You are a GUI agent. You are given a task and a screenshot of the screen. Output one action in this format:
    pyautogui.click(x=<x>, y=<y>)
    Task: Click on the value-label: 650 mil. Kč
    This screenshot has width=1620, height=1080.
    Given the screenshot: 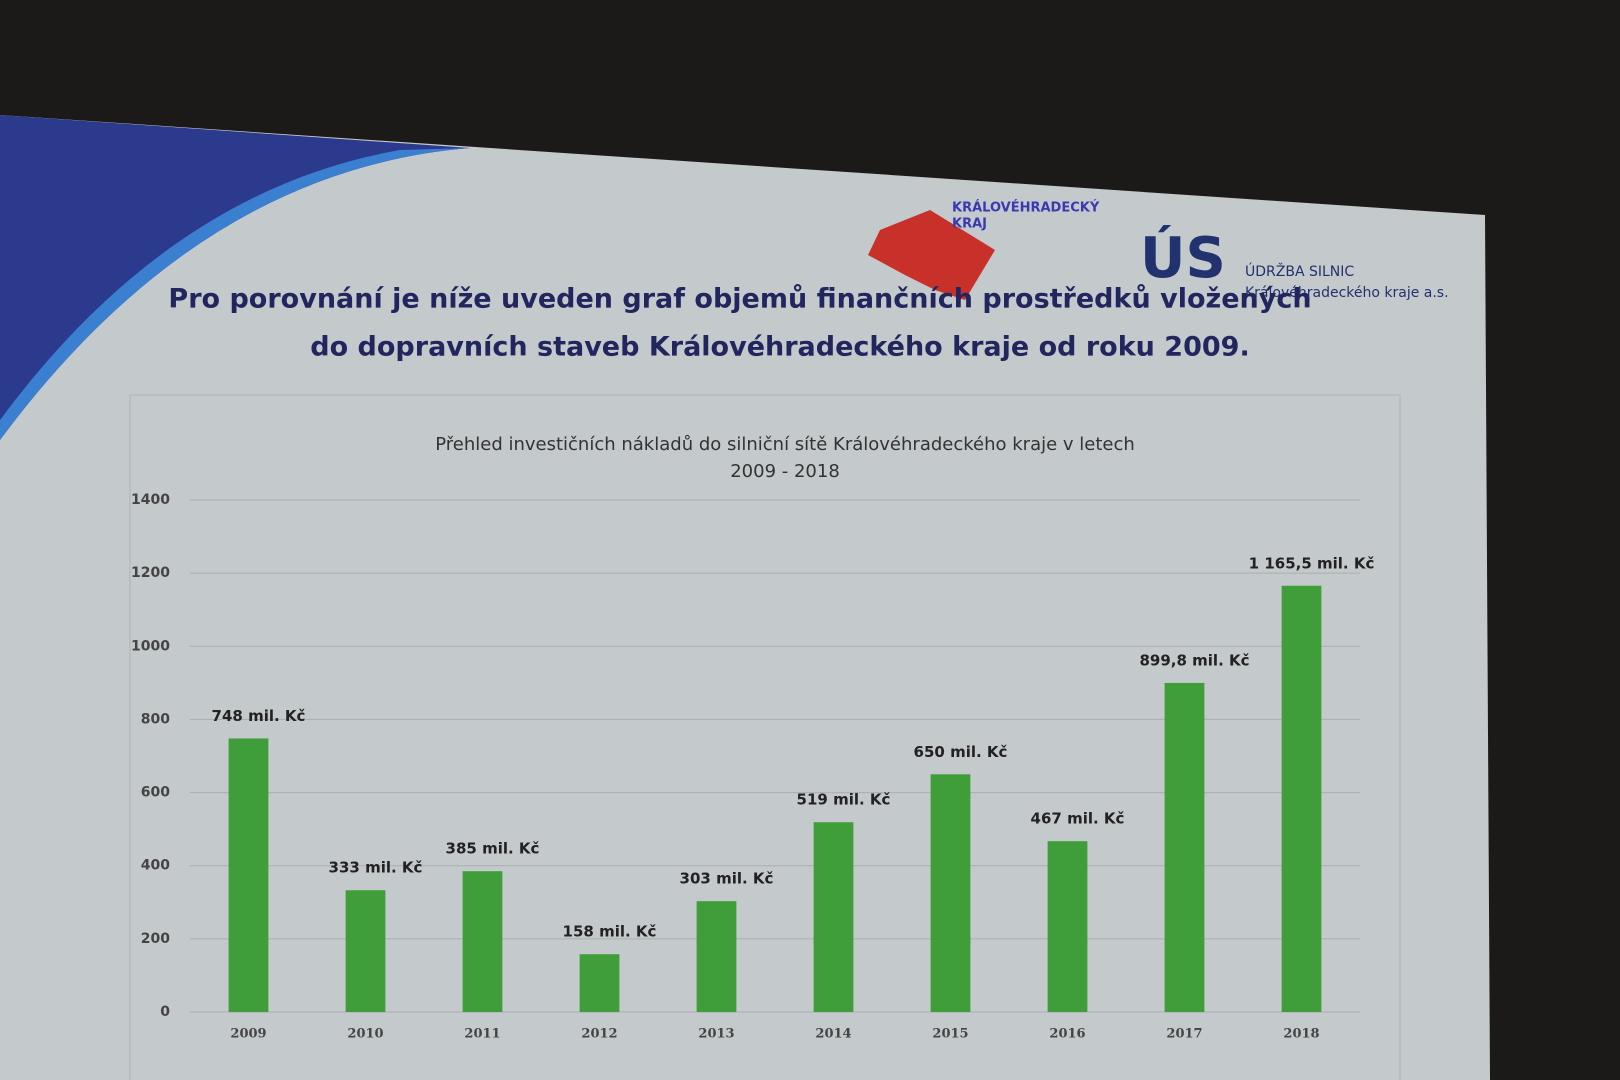 What is the action you would take?
    pyautogui.click(x=961, y=752)
    